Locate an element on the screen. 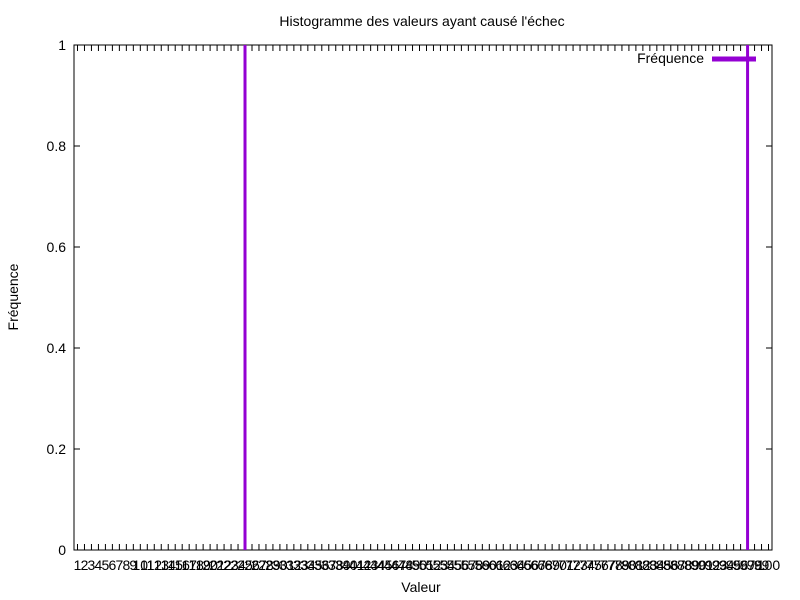 This screenshot has height=600, width=800. x-tick-label: 75 is located at coordinates (594, 565).